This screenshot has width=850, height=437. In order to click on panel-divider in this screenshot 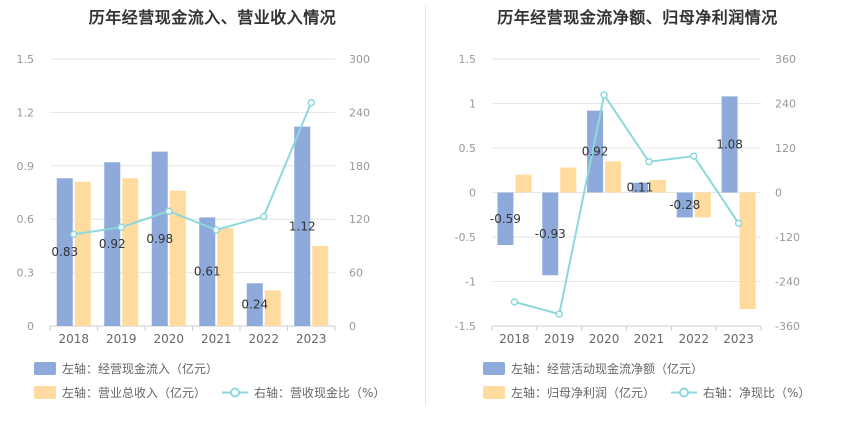, I will do `click(425, 206)`.